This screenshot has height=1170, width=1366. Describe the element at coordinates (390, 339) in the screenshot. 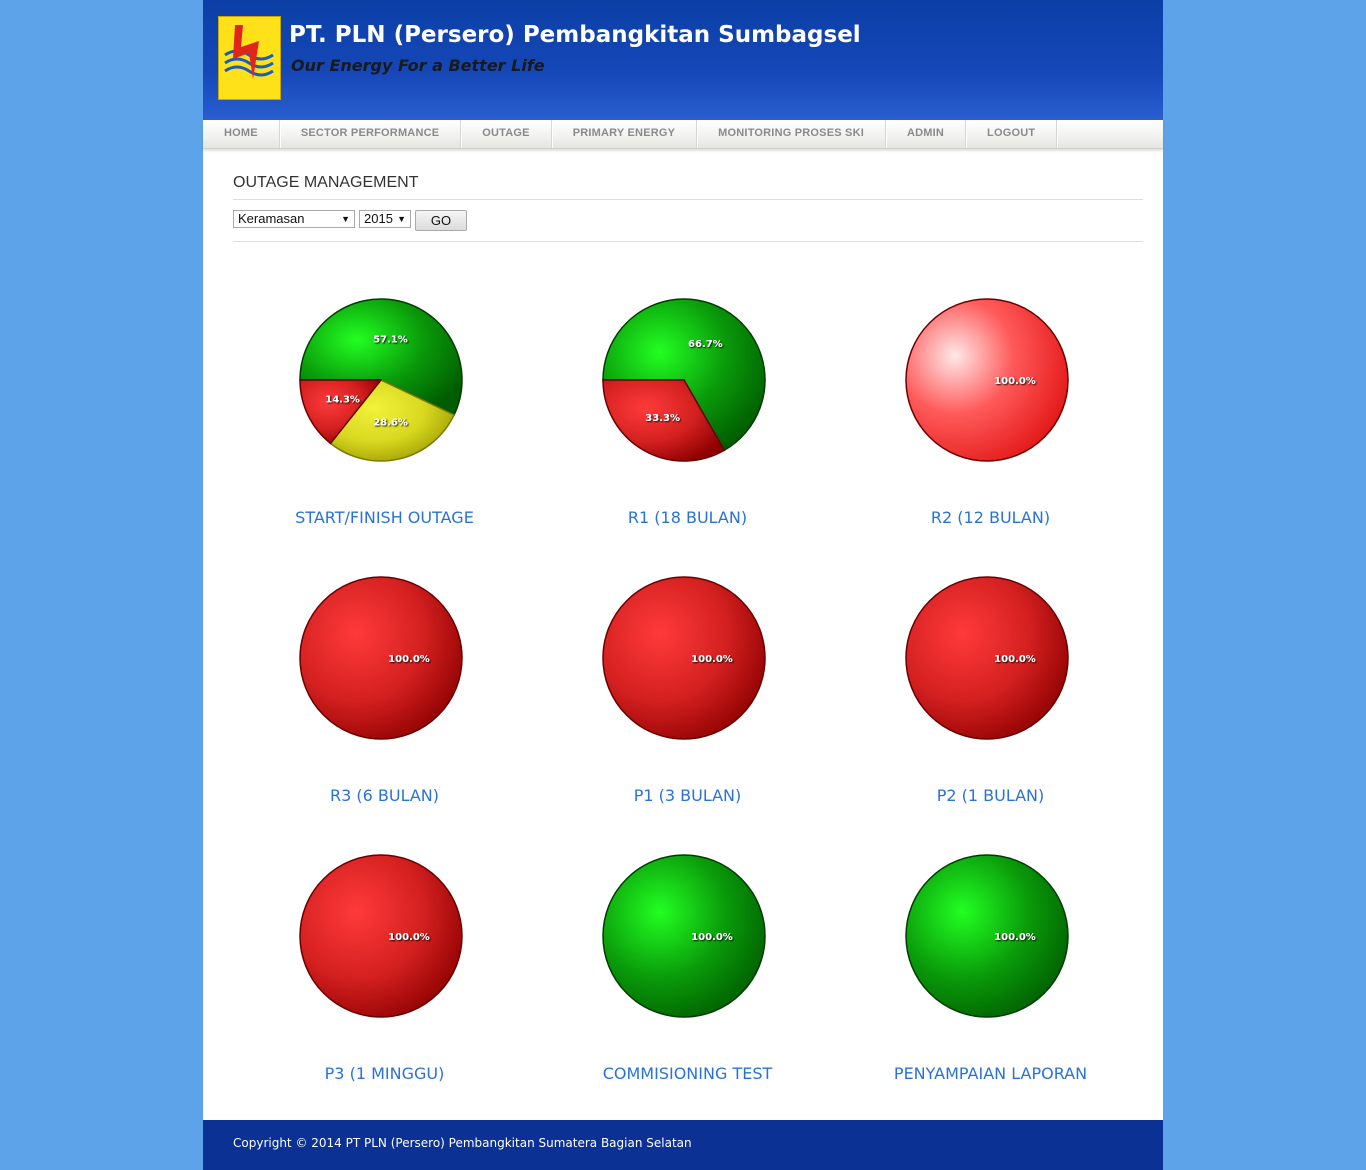

I see `pie-slice-label: 57.1%` at that location.